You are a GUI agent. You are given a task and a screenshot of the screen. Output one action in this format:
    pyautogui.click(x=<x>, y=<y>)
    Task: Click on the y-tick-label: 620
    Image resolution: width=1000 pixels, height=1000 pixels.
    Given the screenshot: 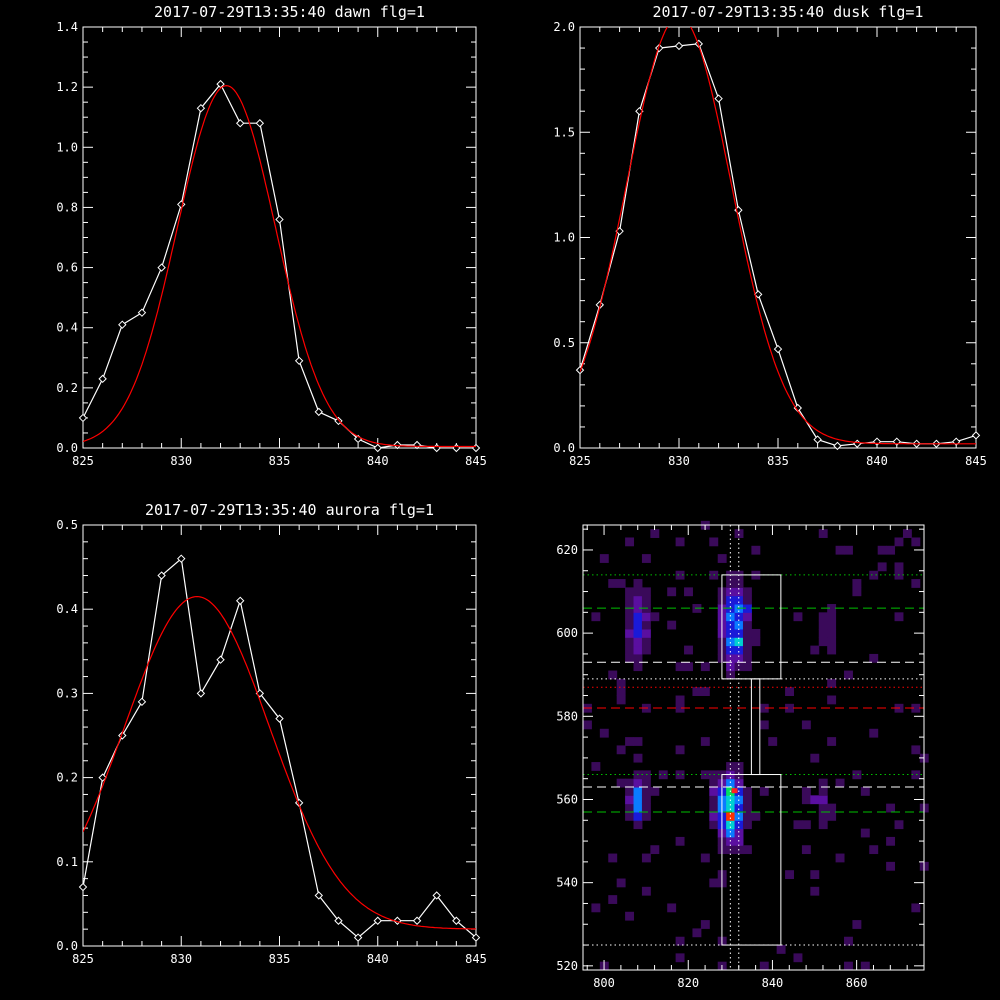 What is the action you would take?
    pyautogui.click(x=567, y=550)
    